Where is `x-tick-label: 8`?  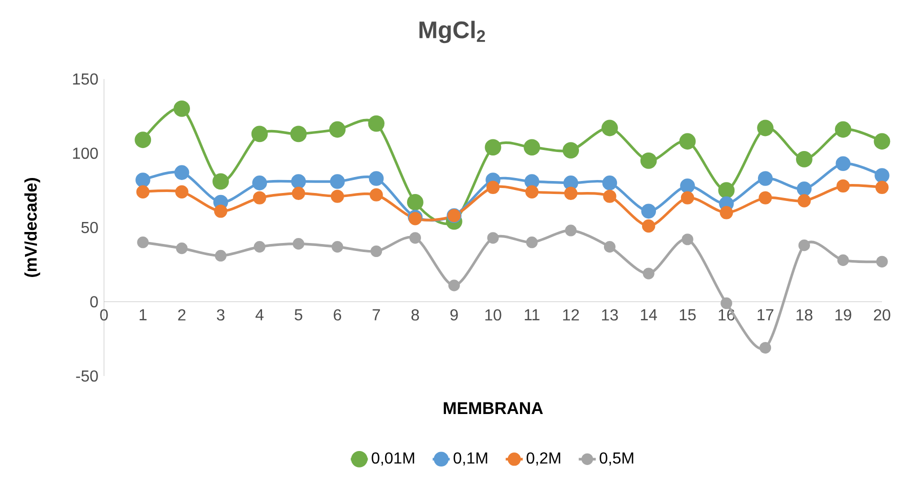
x-tick-label: 8 is located at coordinates (415, 315).